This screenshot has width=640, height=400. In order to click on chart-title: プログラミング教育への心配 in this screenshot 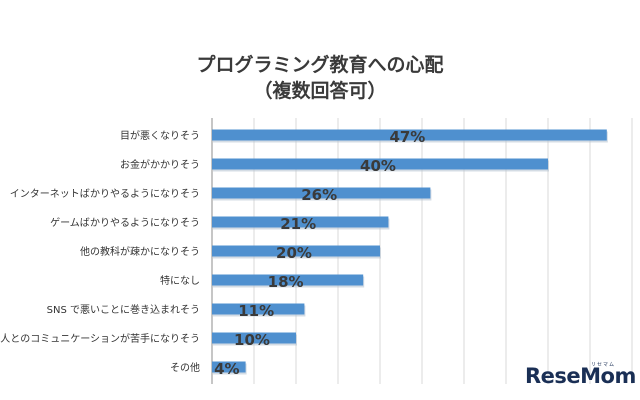, I will do `click(320, 65)`.